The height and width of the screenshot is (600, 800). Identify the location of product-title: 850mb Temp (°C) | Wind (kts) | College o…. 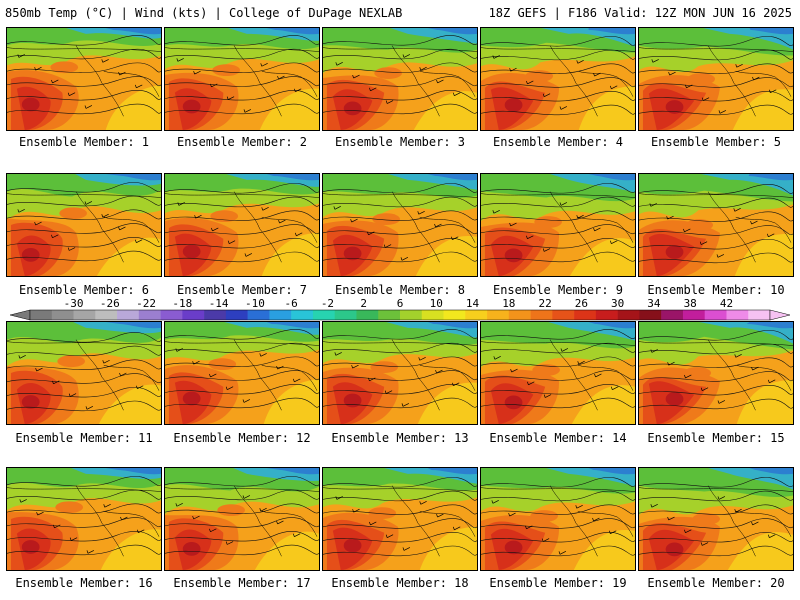
(204, 13).